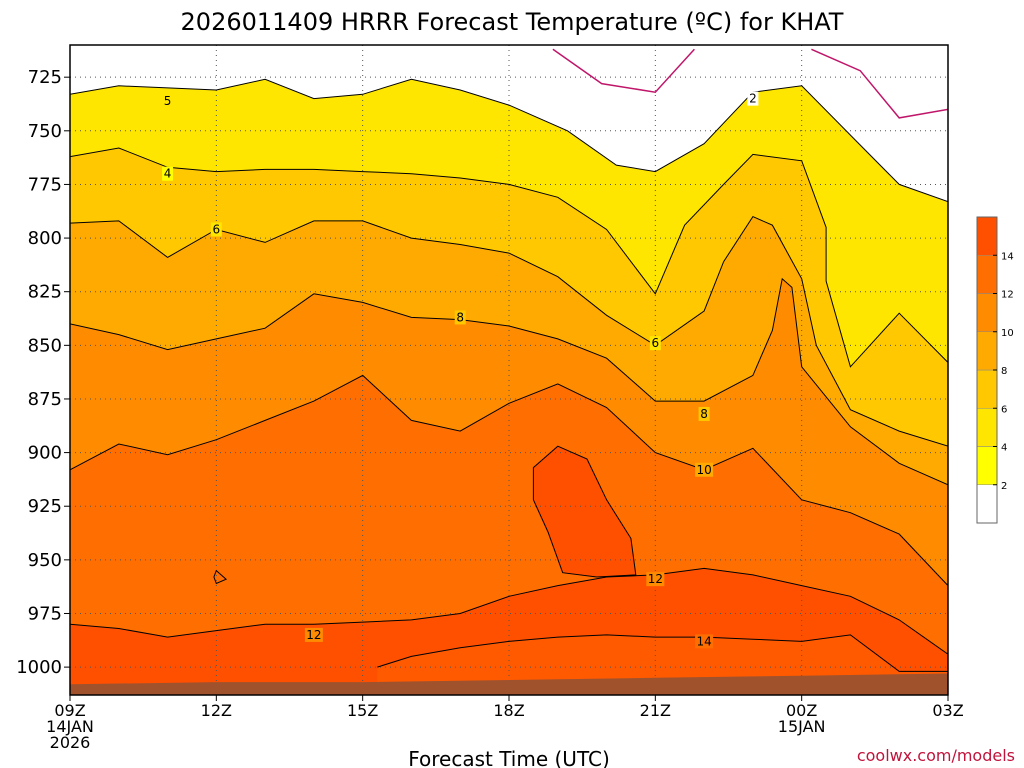  Describe the element at coordinates (1004, 486) in the screenshot. I see `colorbar-label-2: 2` at that location.